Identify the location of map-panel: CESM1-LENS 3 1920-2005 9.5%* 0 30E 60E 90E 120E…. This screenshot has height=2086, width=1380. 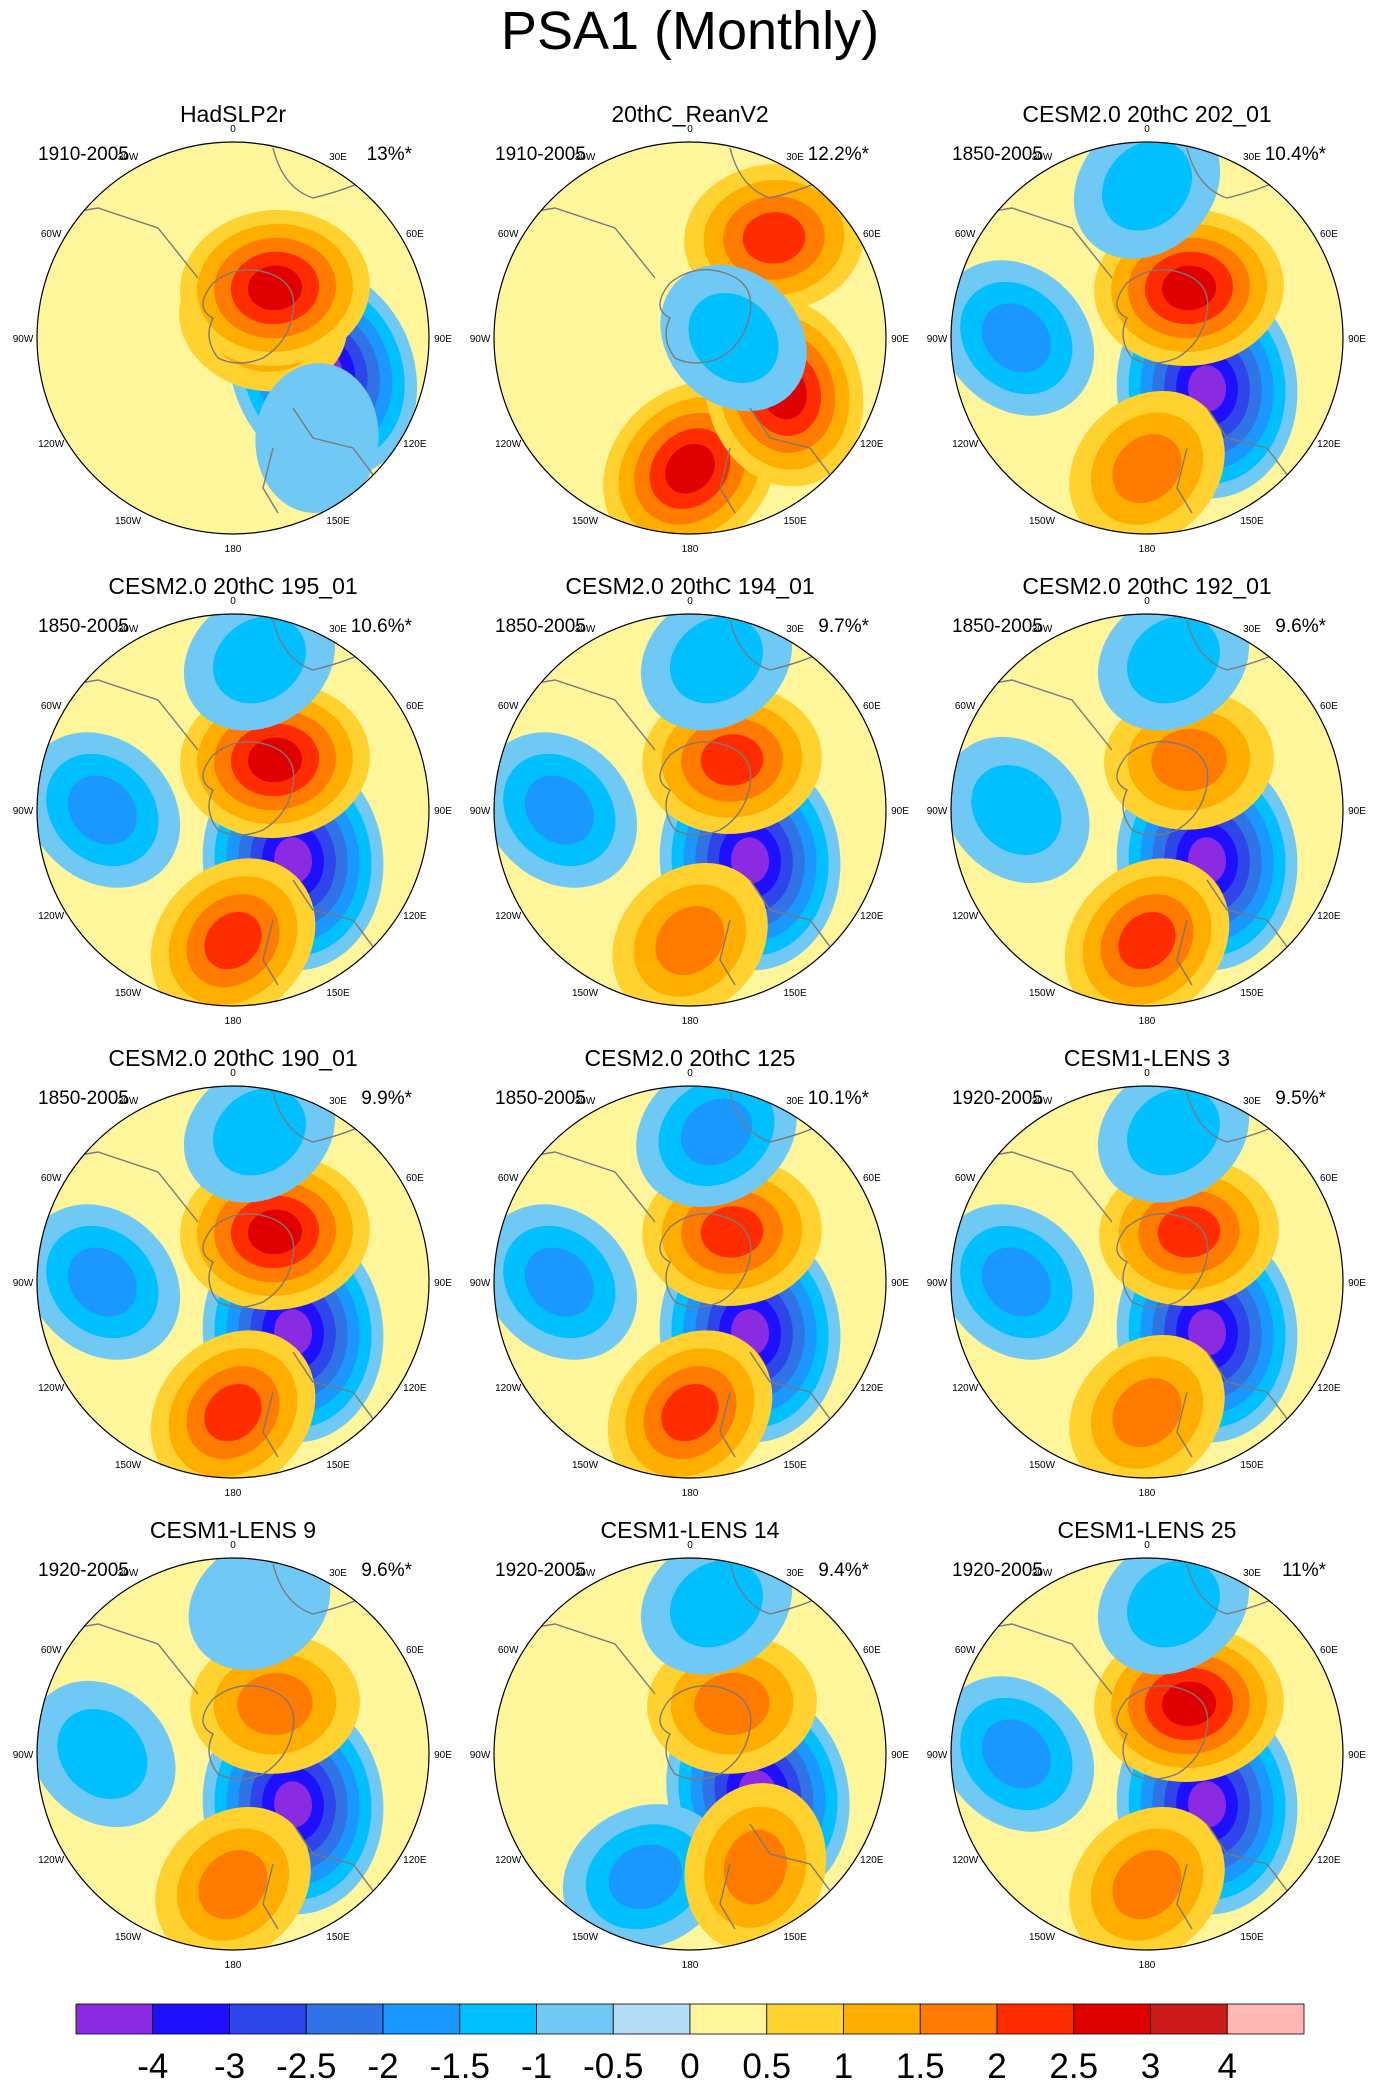
(1153, 1261).